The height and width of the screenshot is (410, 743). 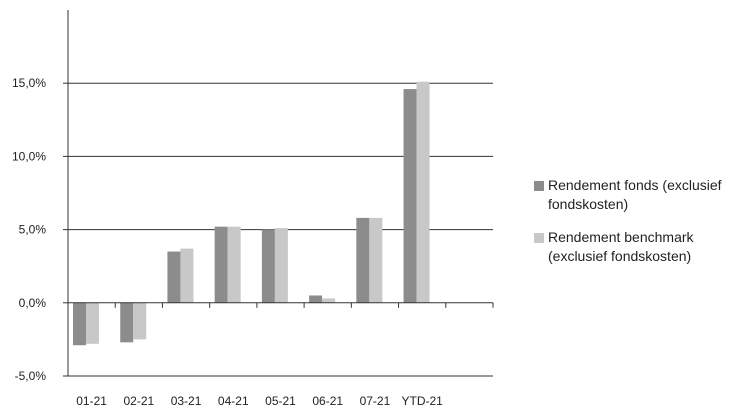 What do you see at coordinates (375, 401) in the screenshot?
I see `x-tick-label: 07-21` at bounding box center [375, 401].